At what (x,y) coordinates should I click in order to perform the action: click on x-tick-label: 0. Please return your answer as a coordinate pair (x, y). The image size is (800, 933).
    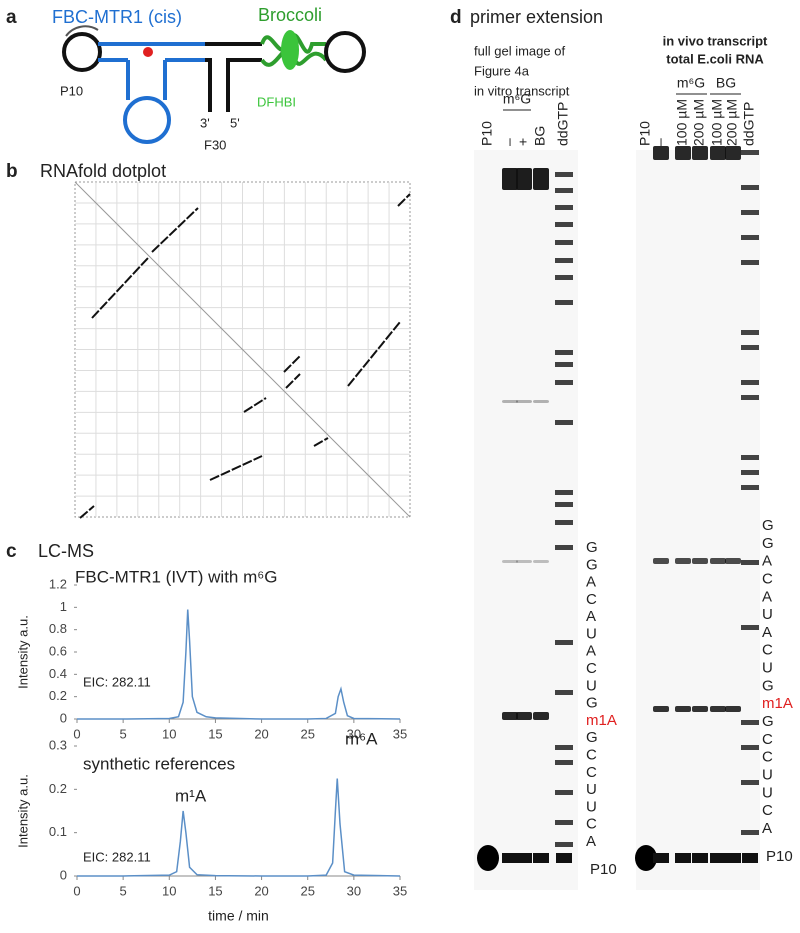
    Looking at the image, I should click on (76, 733).